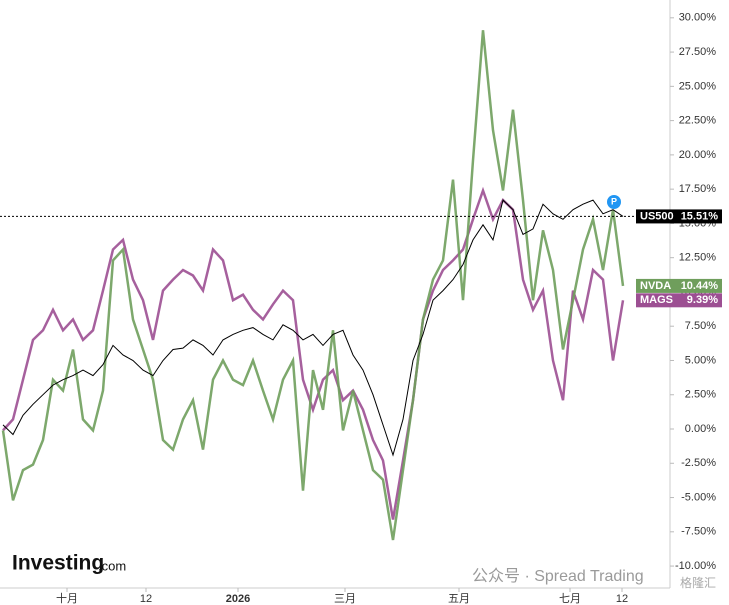 The width and height of the screenshot is (729, 605). I want to click on legend-name: NVDA, so click(655, 286).